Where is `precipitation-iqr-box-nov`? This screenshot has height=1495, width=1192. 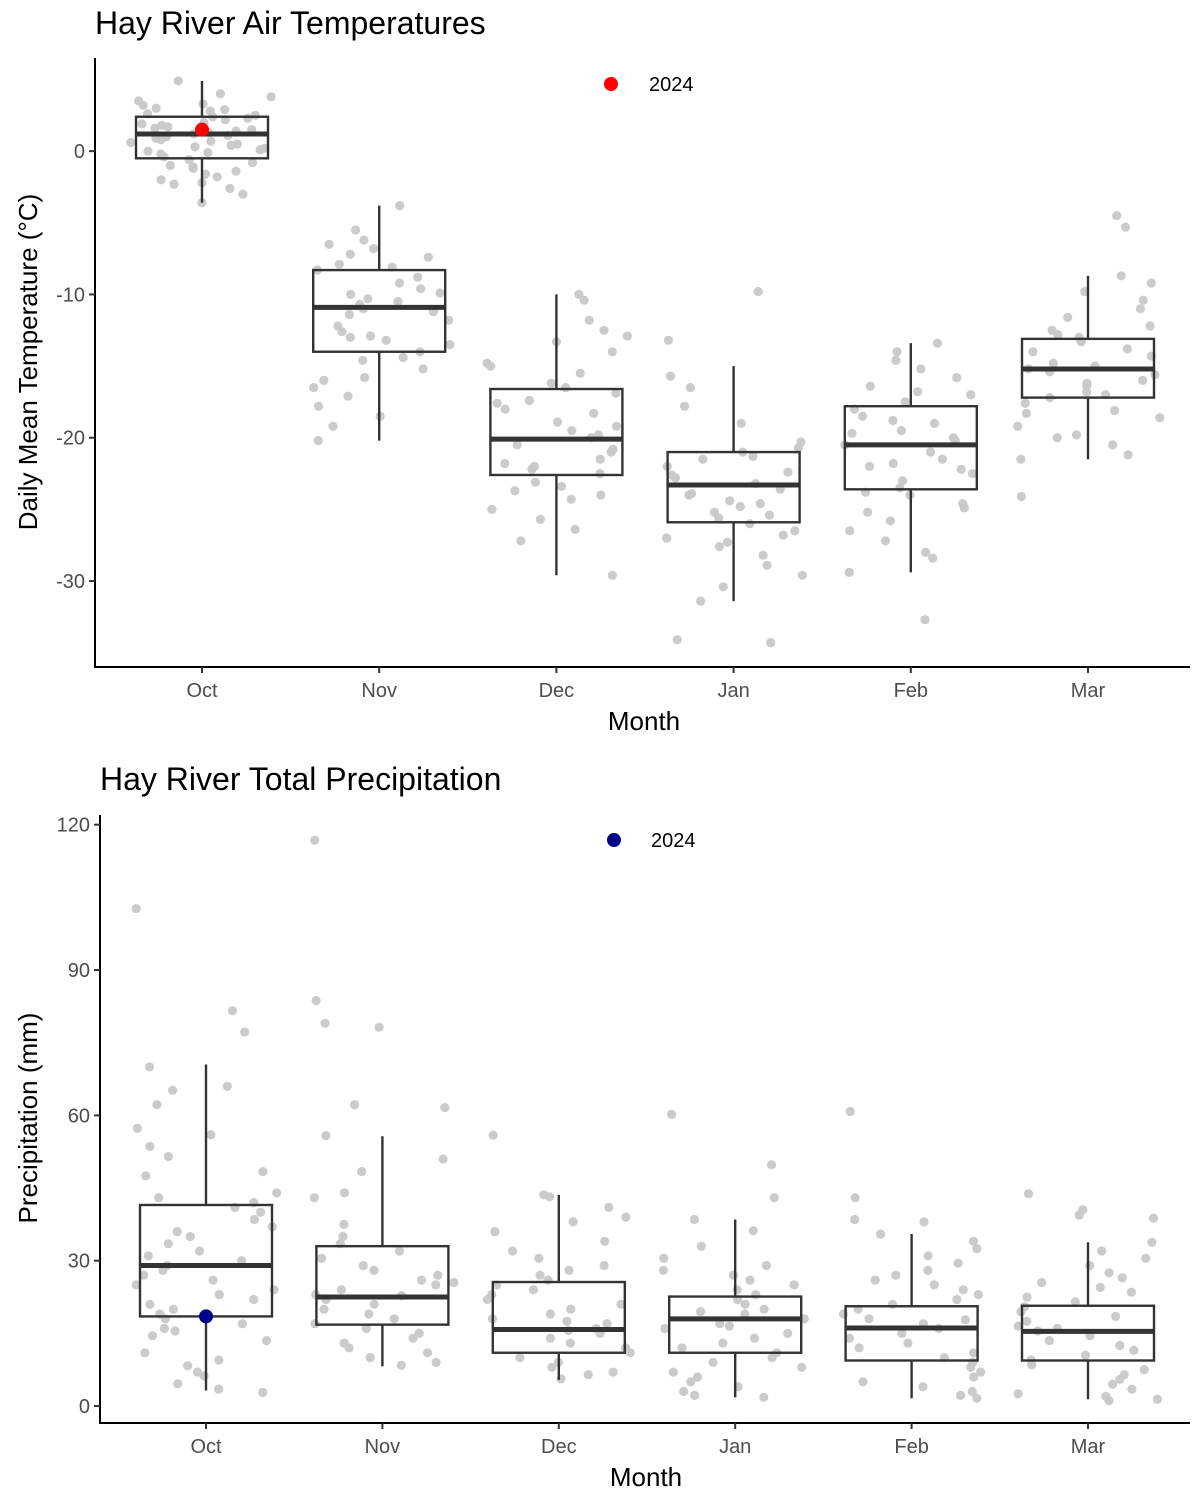 precipitation-iqr-box-nov is located at coordinates (382, 1285).